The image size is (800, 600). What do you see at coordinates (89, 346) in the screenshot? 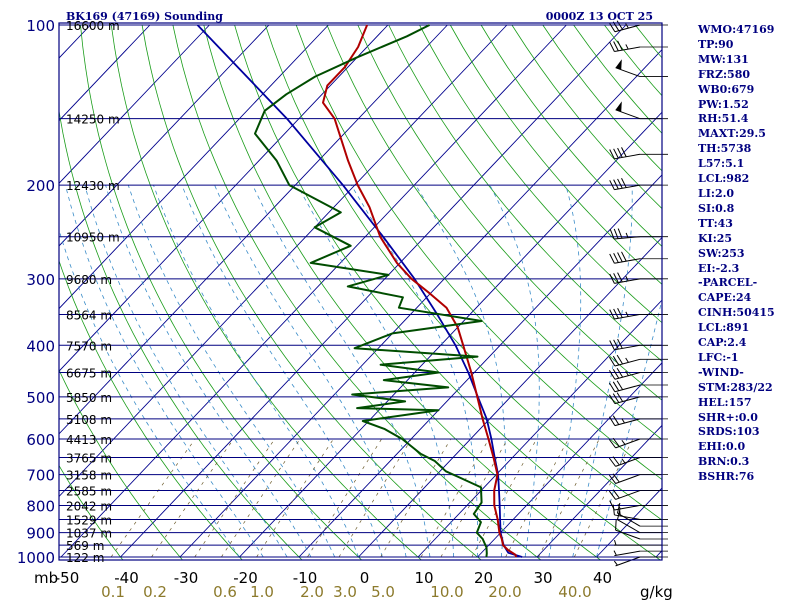
I see `height-label: 7570 m` at bounding box center [89, 346].